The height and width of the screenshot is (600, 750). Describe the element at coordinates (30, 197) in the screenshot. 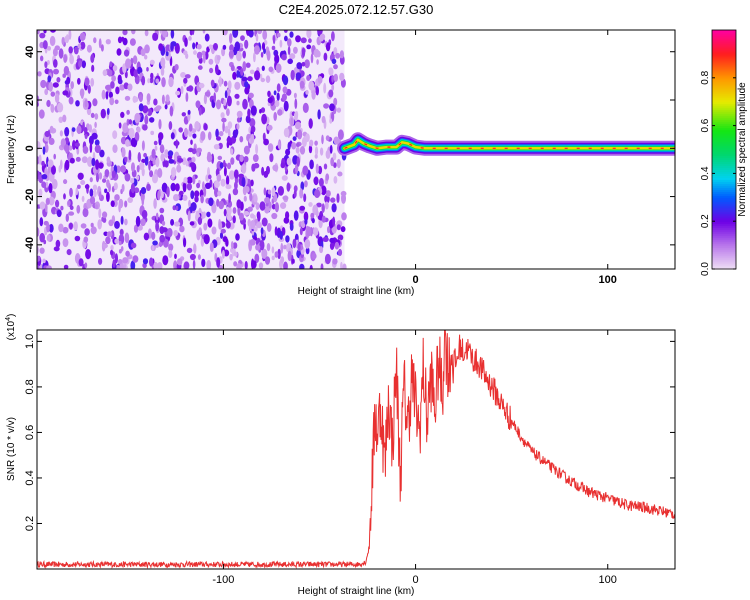

I see `y-tick-label: -20` at that location.